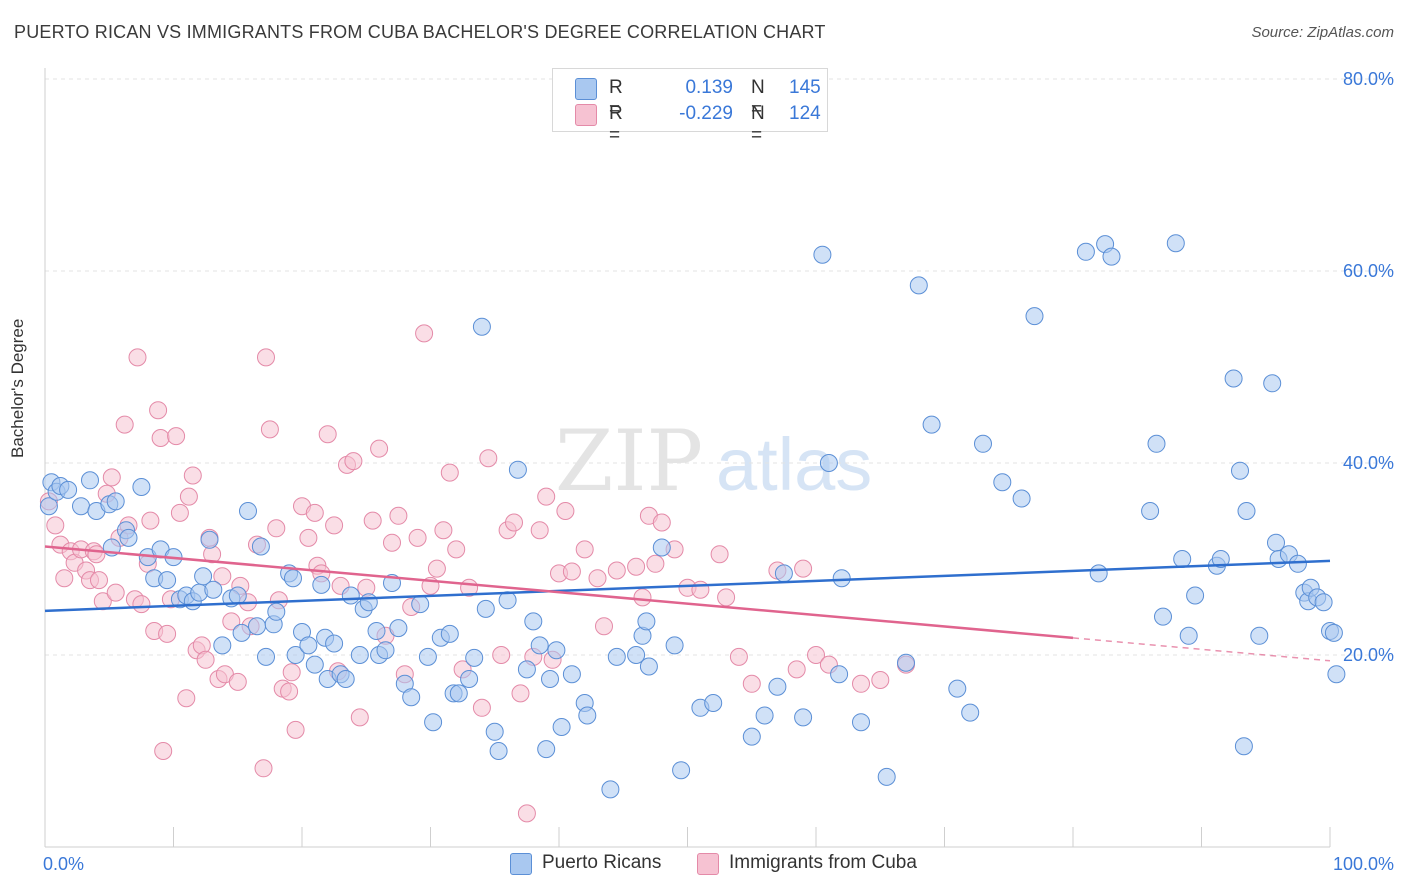  I want to click on cuba-immigrant-trendline, so click(559, 592).